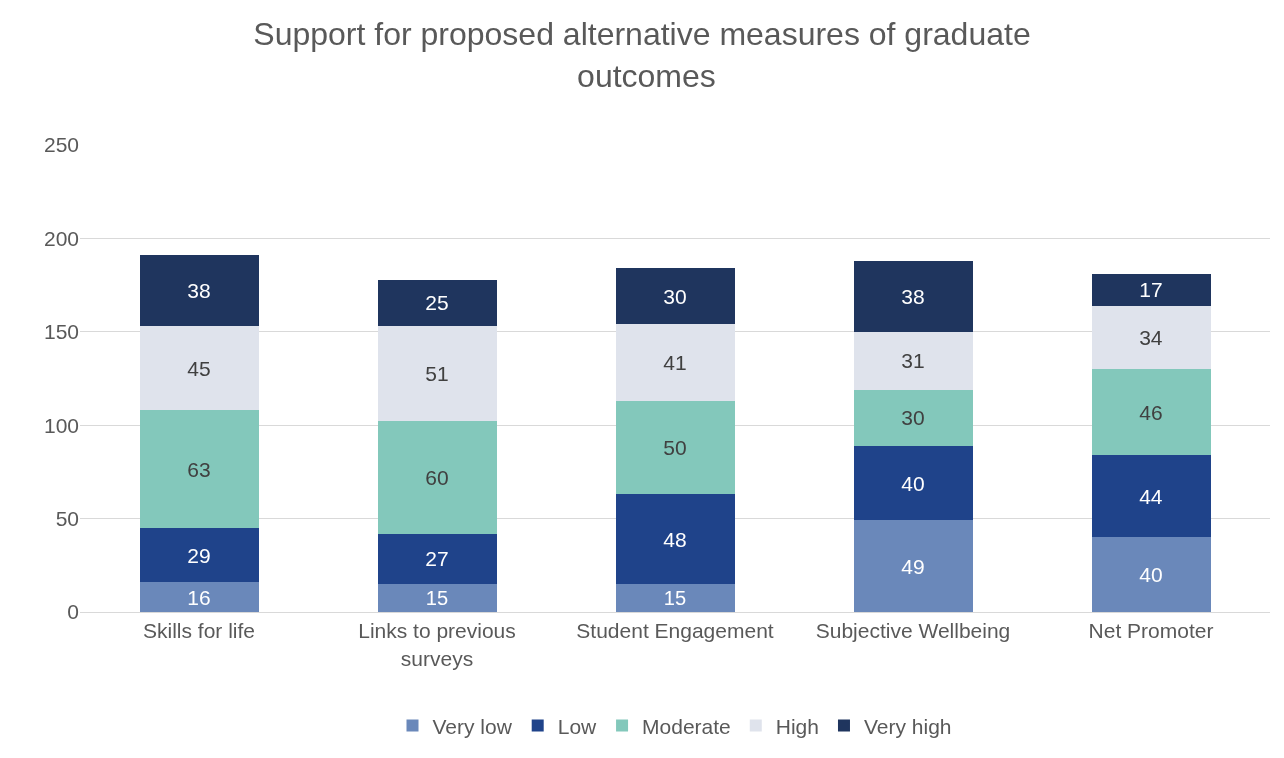 The image size is (1284, 758). I want to click on data-label: 16, so click(199, 597).